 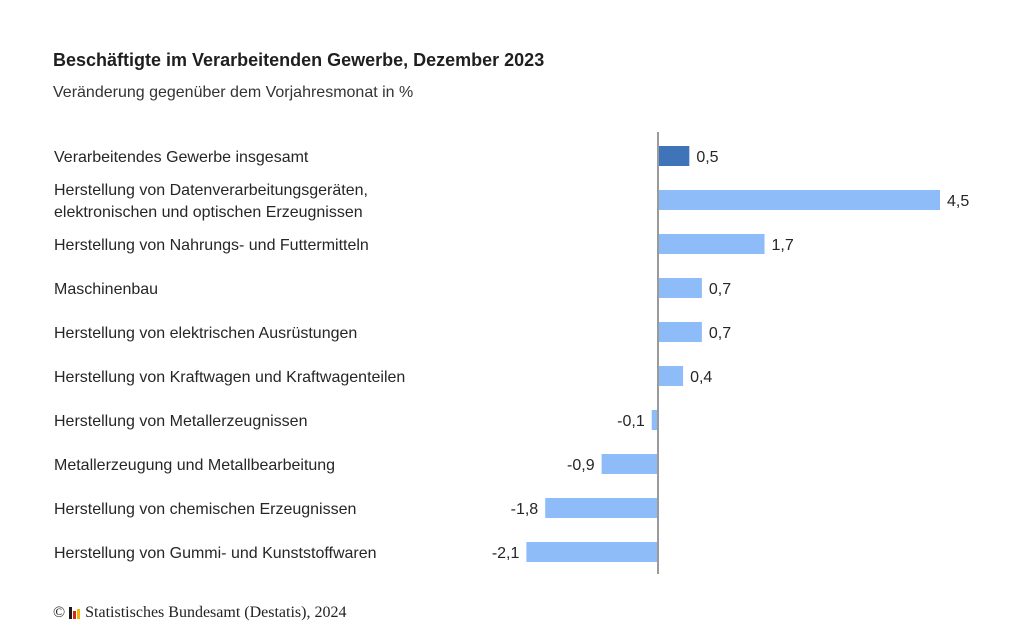 What do you see at coordinates (707, 157) in the screenshot?
I see `value-label: 0,5` at bounding box center [707, 157].